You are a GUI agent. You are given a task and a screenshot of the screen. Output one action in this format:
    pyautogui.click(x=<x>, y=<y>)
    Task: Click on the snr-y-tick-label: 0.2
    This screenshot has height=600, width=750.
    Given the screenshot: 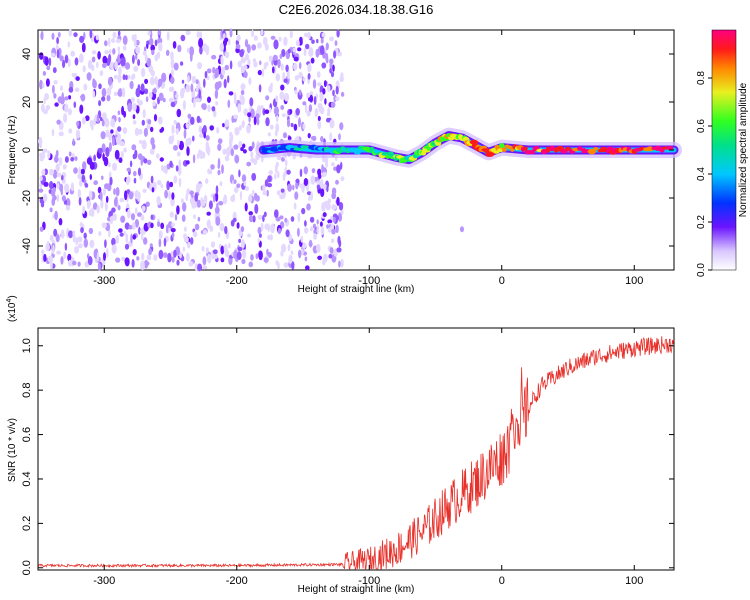 What is the action you would take?
    pyautogui.click(x=27, y=523)
    